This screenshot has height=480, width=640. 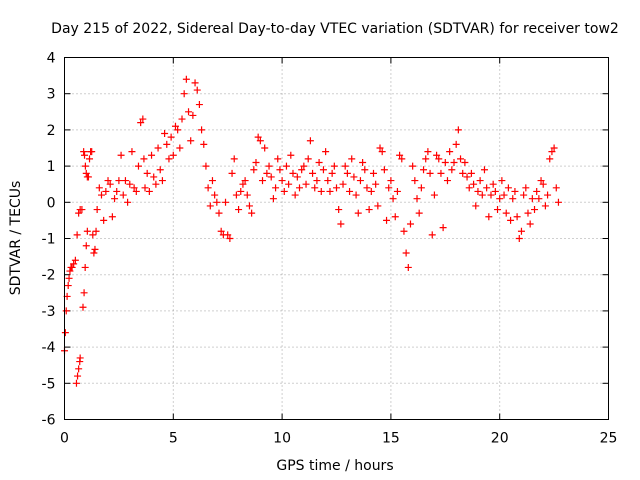 I want to click on x-tick-label: 0, so click(x=64, y=439).